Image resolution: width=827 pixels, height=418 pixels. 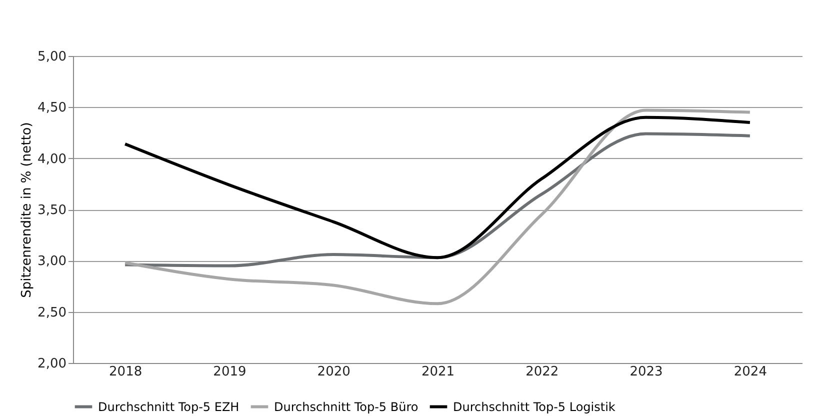 I want to click on x-tick-label: 2020, so click(x=333, y=372).